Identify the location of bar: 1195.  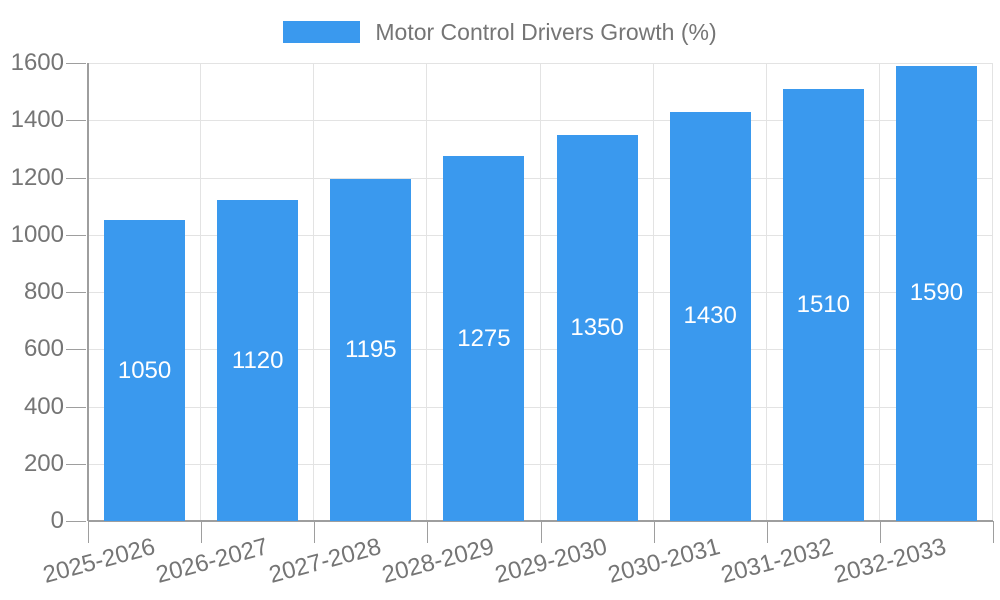
(371, 349).